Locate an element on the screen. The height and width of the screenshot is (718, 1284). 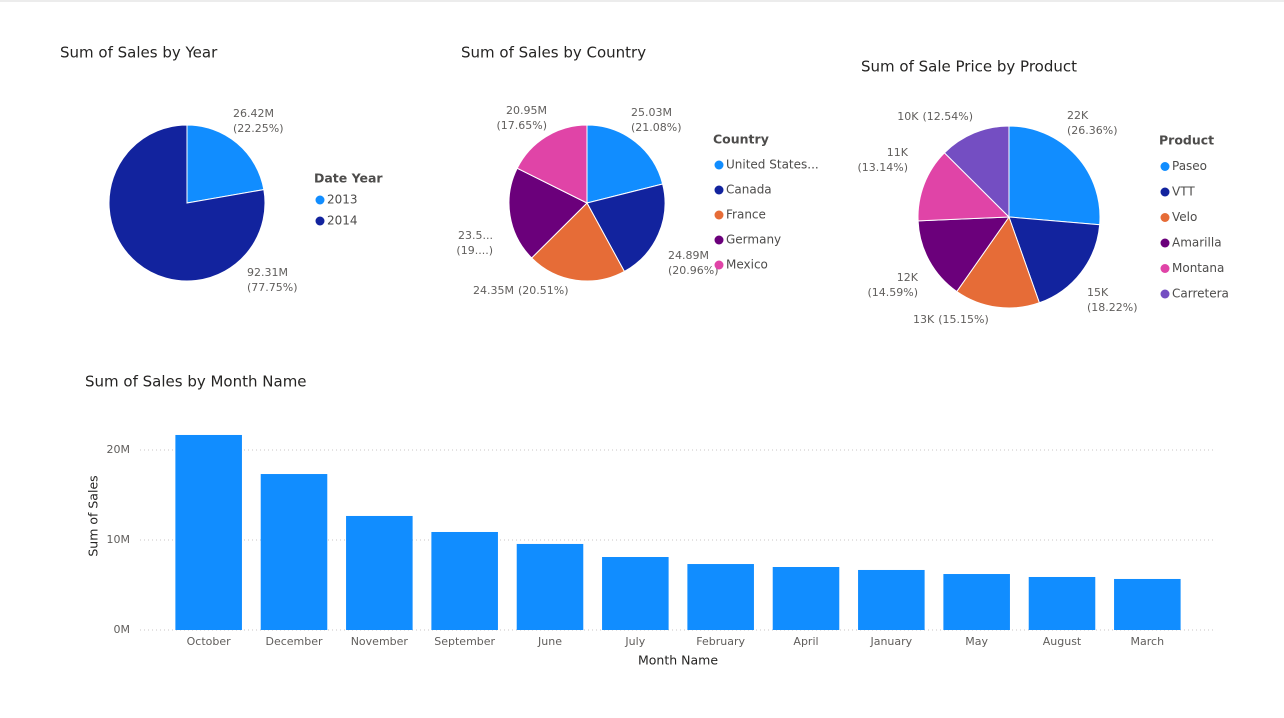
chart-title: Sum of Sale Price by Product is located at coordinates (969, 67).